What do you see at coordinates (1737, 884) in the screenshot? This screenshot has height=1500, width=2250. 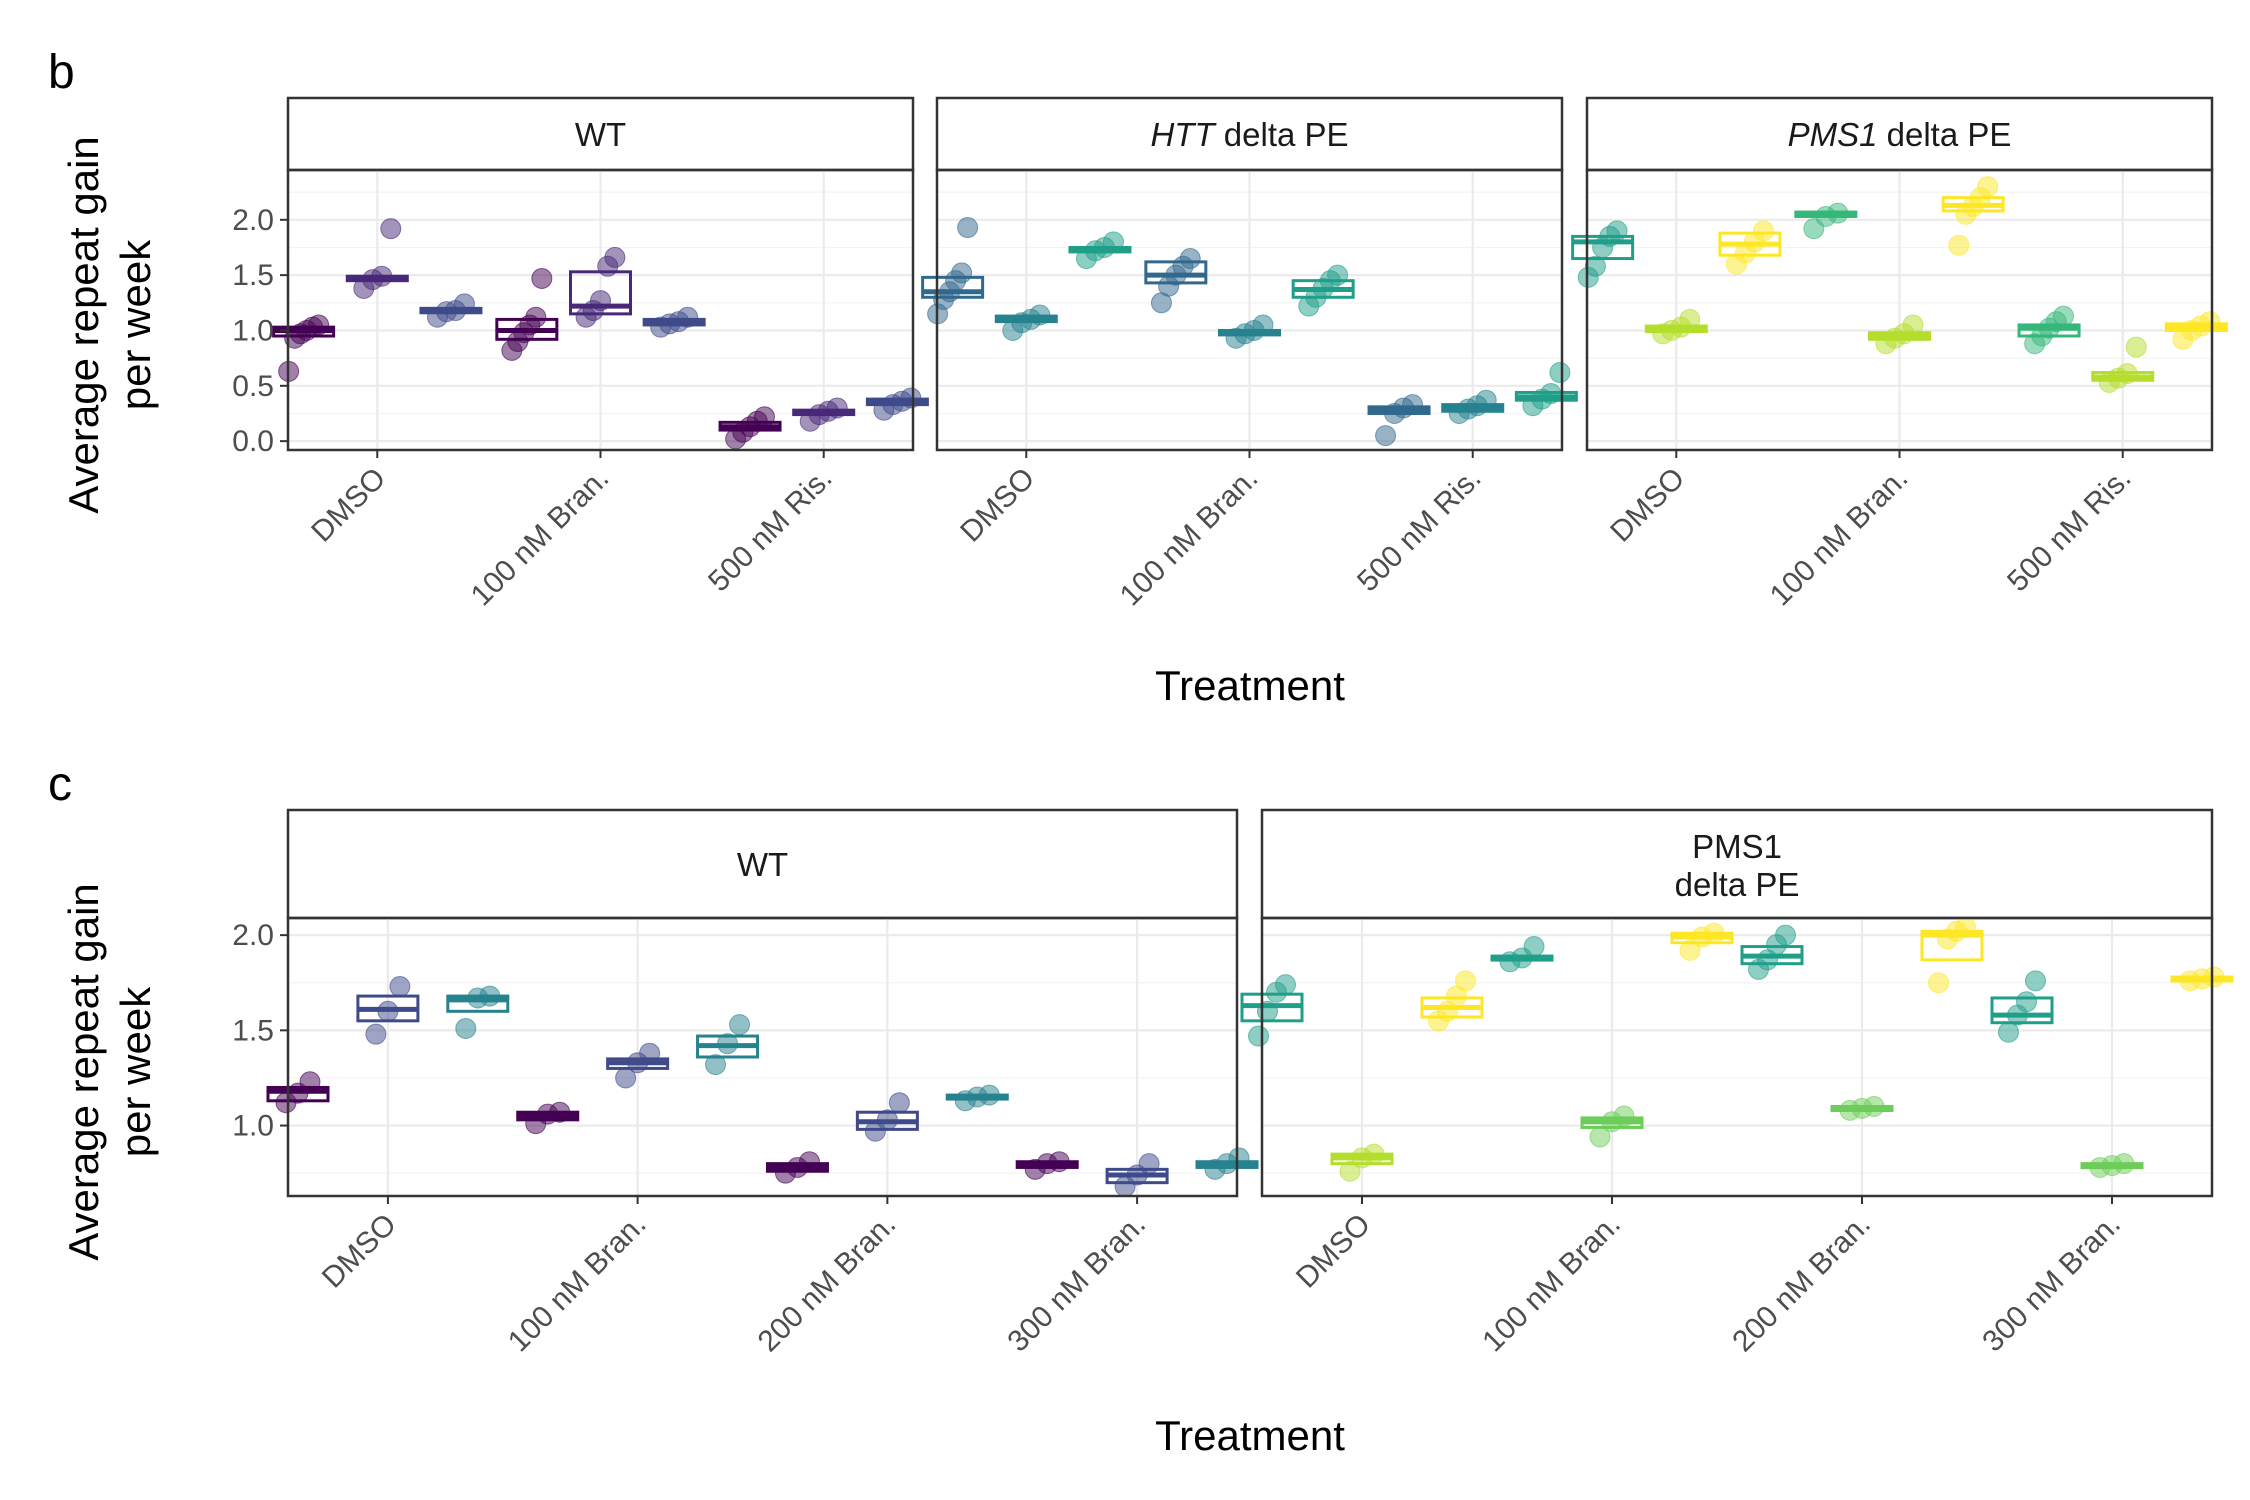 I see `facet-strip-label-line2: delta PE` at bounding box center [1737, 884].